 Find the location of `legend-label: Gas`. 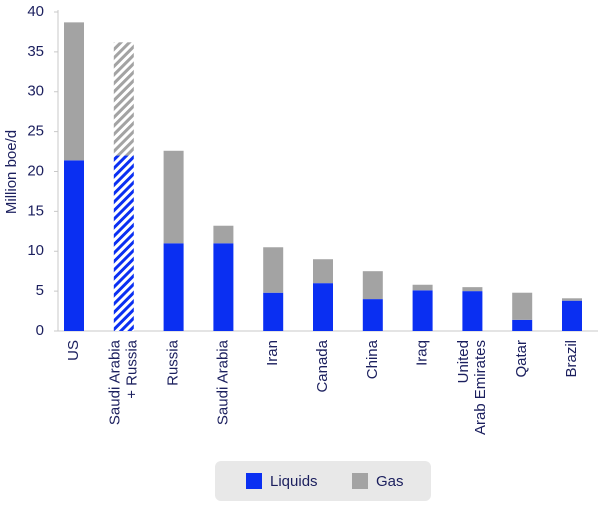

legend-label: Gas is located at coordinates (390, 481).